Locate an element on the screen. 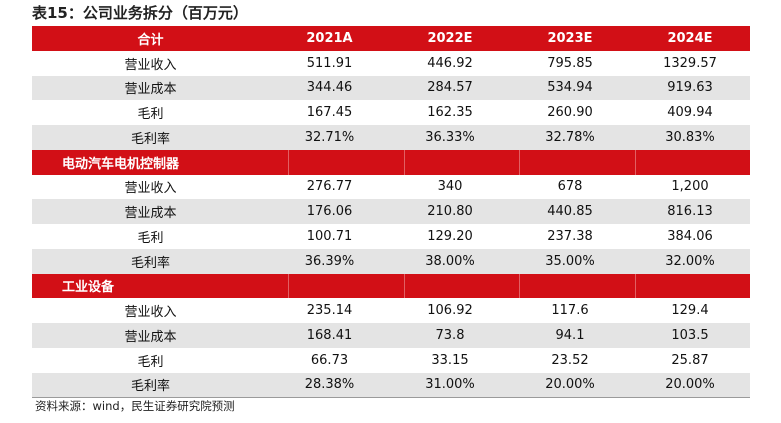  table-cell: 1329.57 is located at coordinates (690, 63).